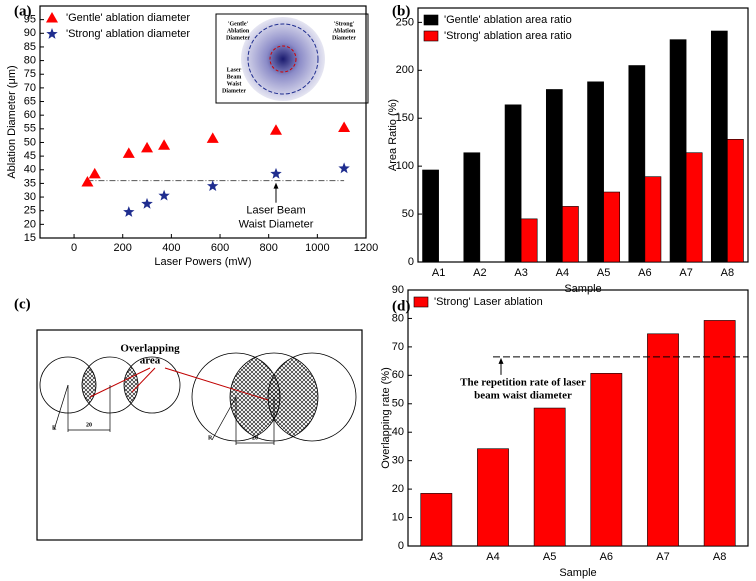 The width and height of the screenshot is (756, 581). Describe the element at coordinates (401, 11) in the screenshot. I see `panel-label: (b)` at that location.